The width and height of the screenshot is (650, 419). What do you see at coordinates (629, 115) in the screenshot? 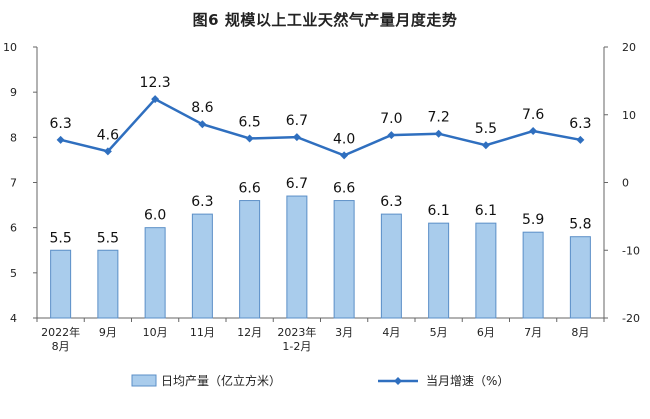
I see `right-tick-label: 10` at bounding box center [629, 115].